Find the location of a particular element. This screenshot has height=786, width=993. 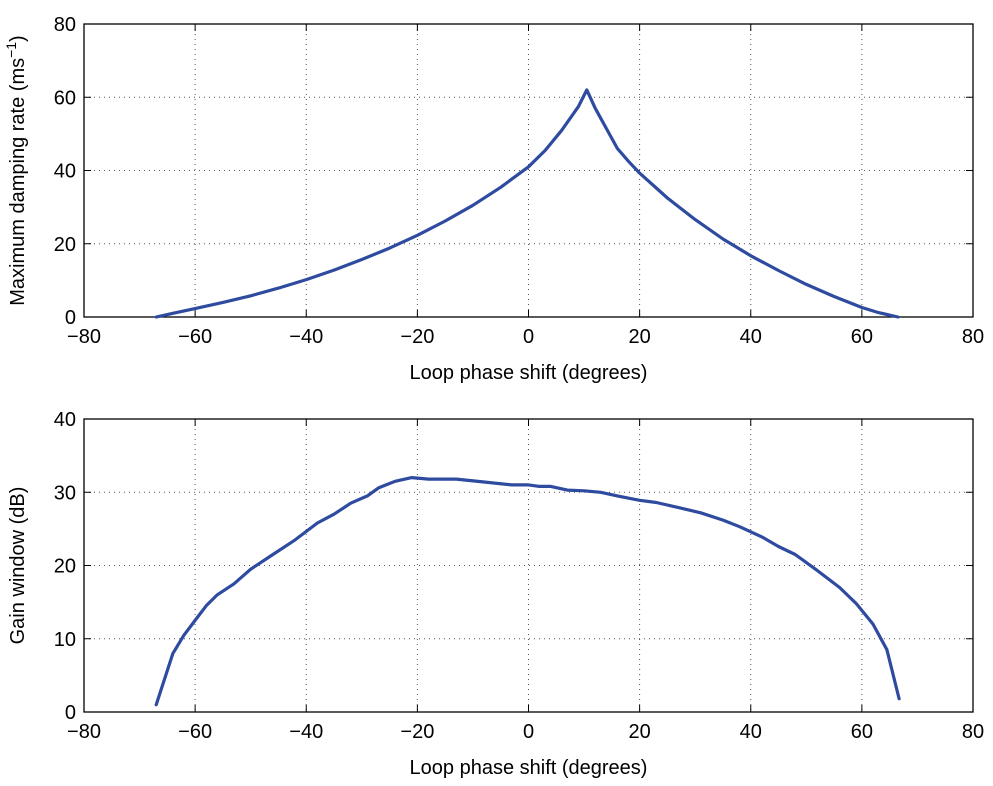

y-tick-label: 30 is located at coordinates (65, 493).